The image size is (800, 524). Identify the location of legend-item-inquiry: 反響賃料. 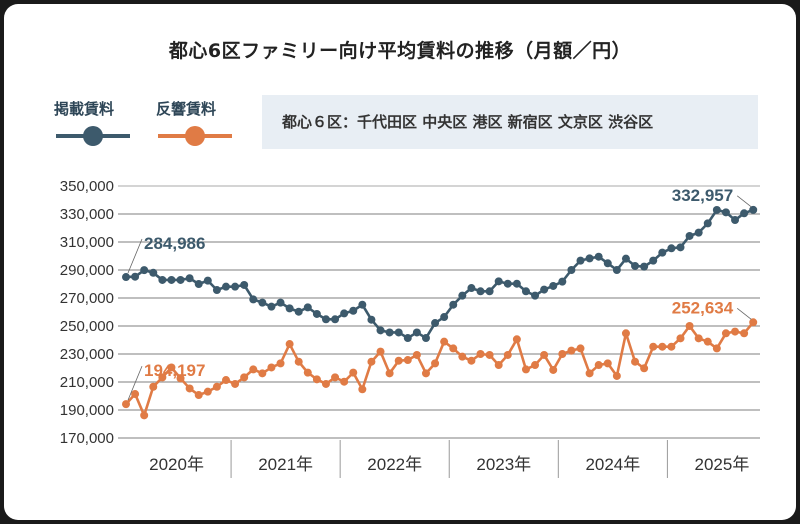
(195, 122).